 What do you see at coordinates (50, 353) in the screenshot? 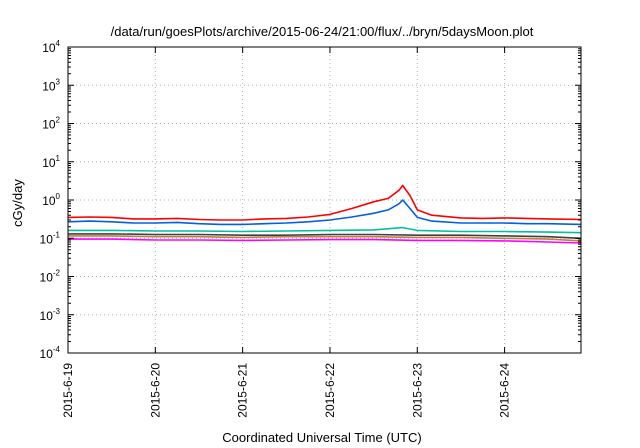
I see `y-tick-label: 10⁻⁴` at bounding box center [50, 353].